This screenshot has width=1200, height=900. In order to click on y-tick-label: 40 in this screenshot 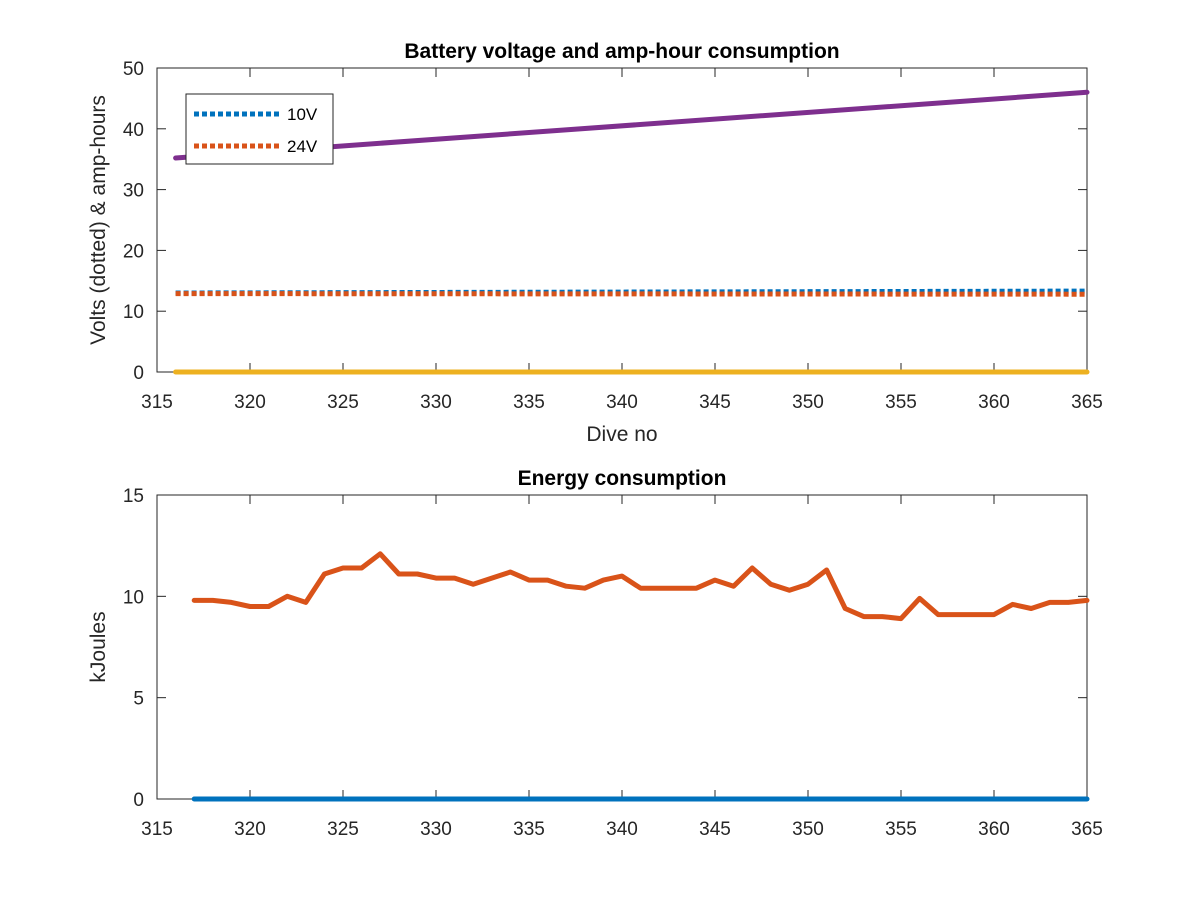, I will do `click(133, 130)`.